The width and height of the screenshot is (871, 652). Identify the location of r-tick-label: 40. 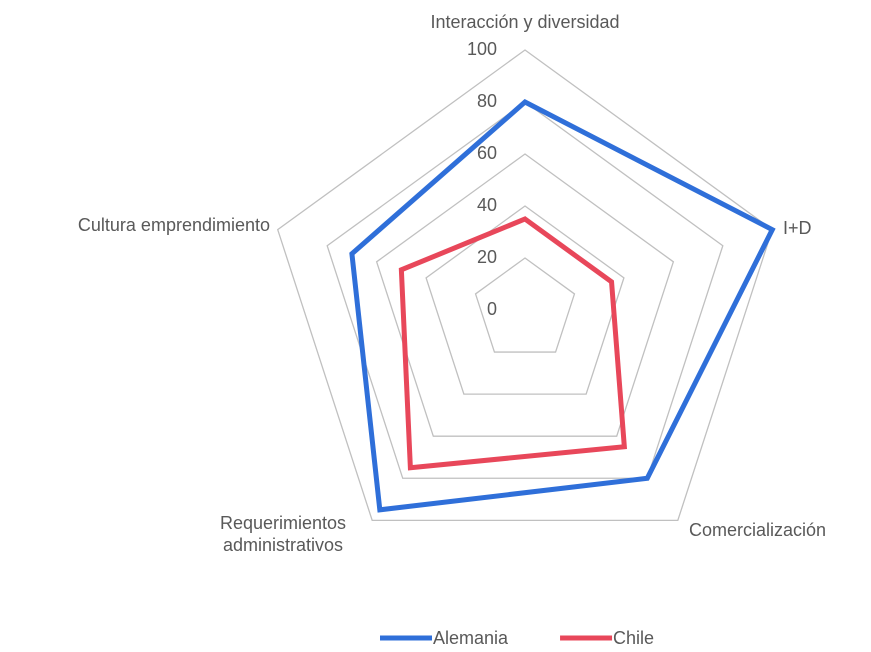
(487, 205).